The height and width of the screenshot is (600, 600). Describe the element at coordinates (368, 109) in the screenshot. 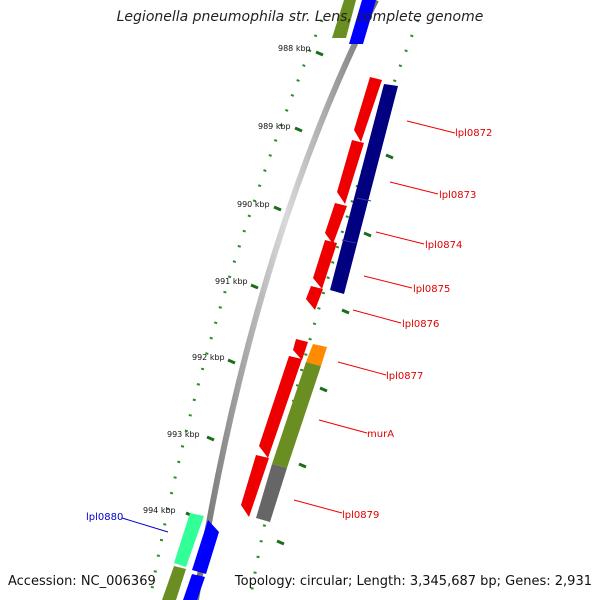

I see `red-gene-lpl0872` at that location.